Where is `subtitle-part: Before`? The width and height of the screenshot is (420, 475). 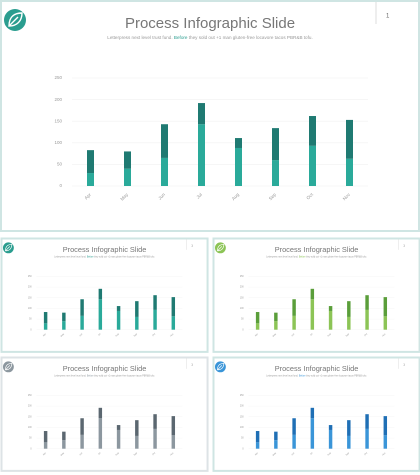
subtitle-part: Before is located at coordinates (181, 37).